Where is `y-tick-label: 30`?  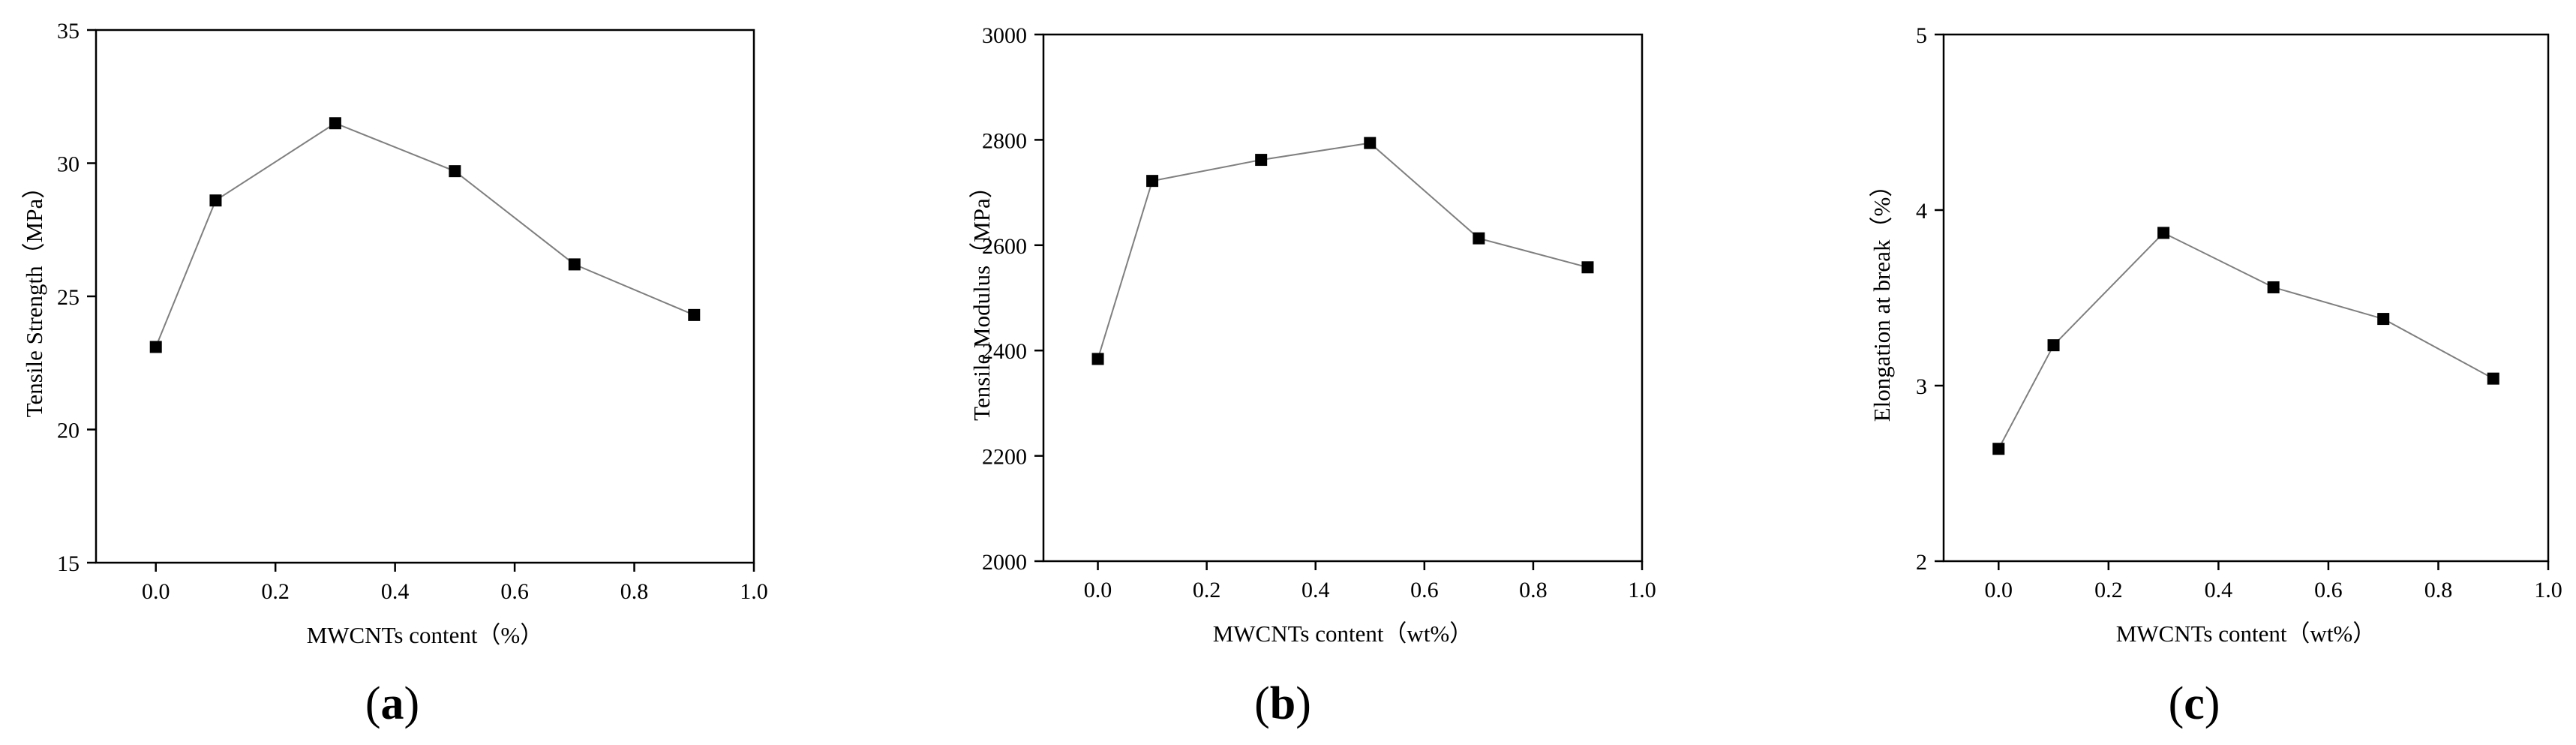 y-tick-label: 30 is located at coordinates (68, 164).